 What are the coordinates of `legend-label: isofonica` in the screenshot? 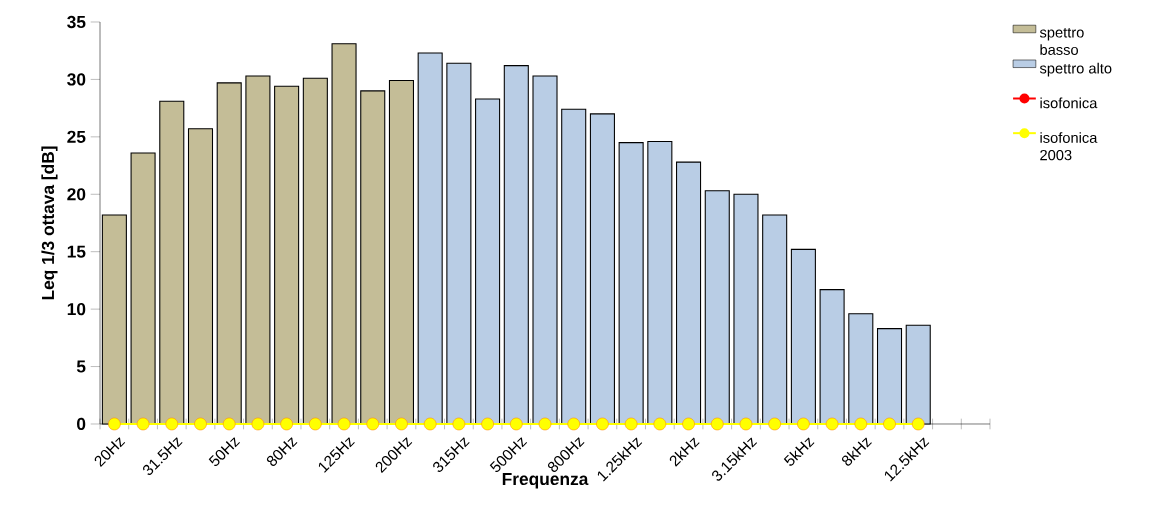 It's located at (1069, 103).